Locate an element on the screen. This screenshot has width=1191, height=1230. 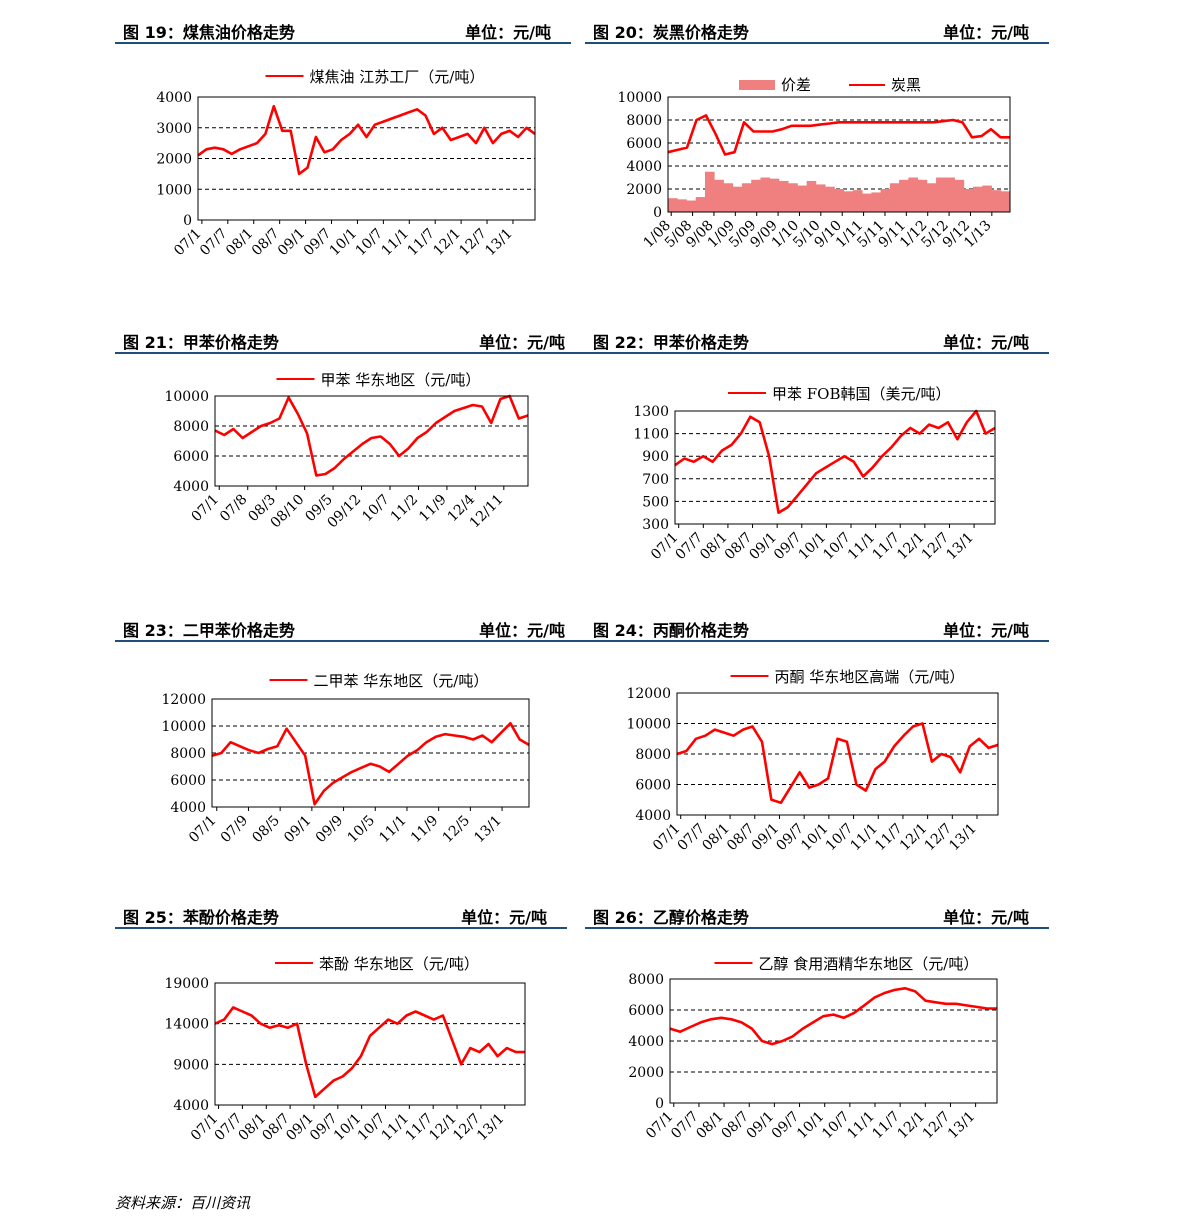
figure-26-unit: 单位：元/吨 is located at coordinates (986, 917).